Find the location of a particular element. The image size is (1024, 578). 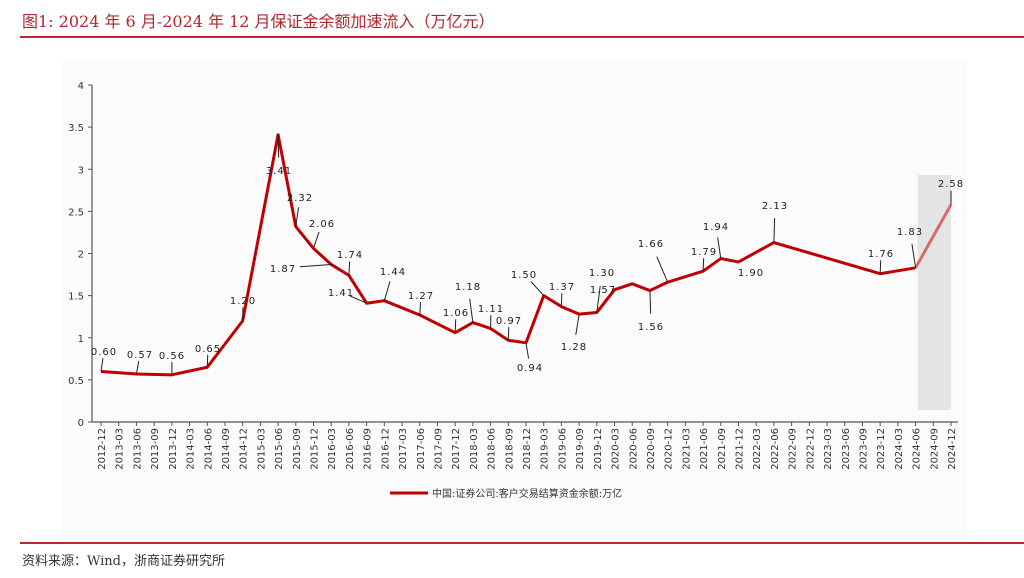

data-label: 1.74 is located at coordinates (350, 255).